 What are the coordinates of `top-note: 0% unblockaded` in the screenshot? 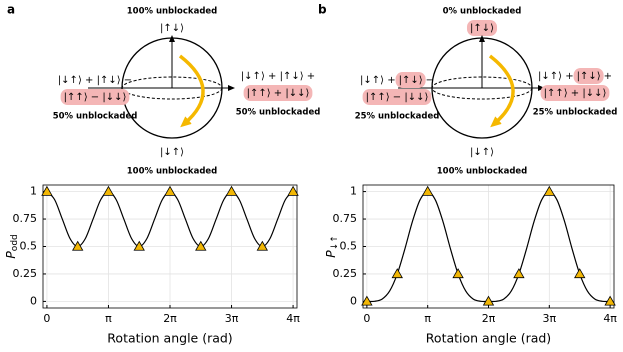 It's located at (482, 12).